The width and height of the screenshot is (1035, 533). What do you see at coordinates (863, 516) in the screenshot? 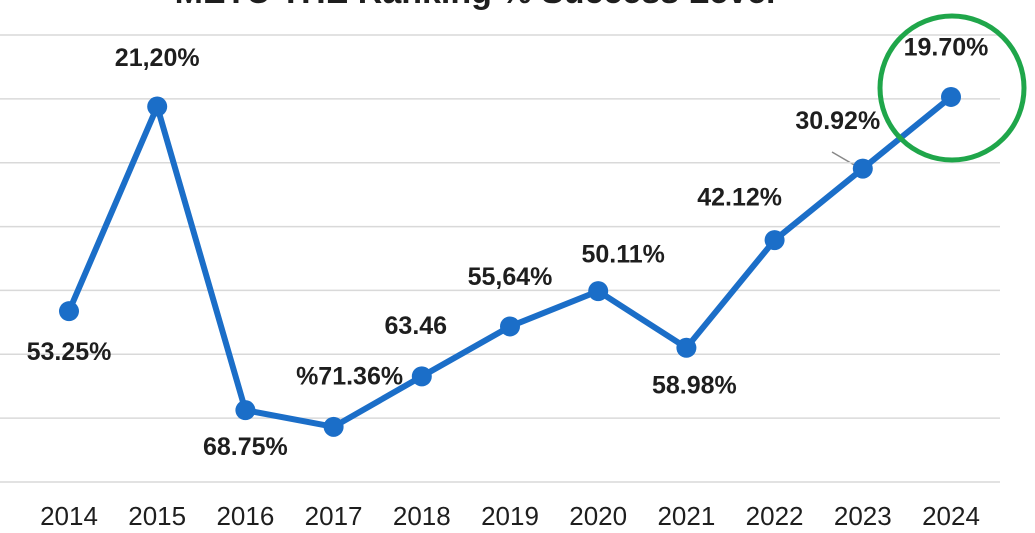
I see `x-tick-label: 2023` at bounding box center [863, 516].